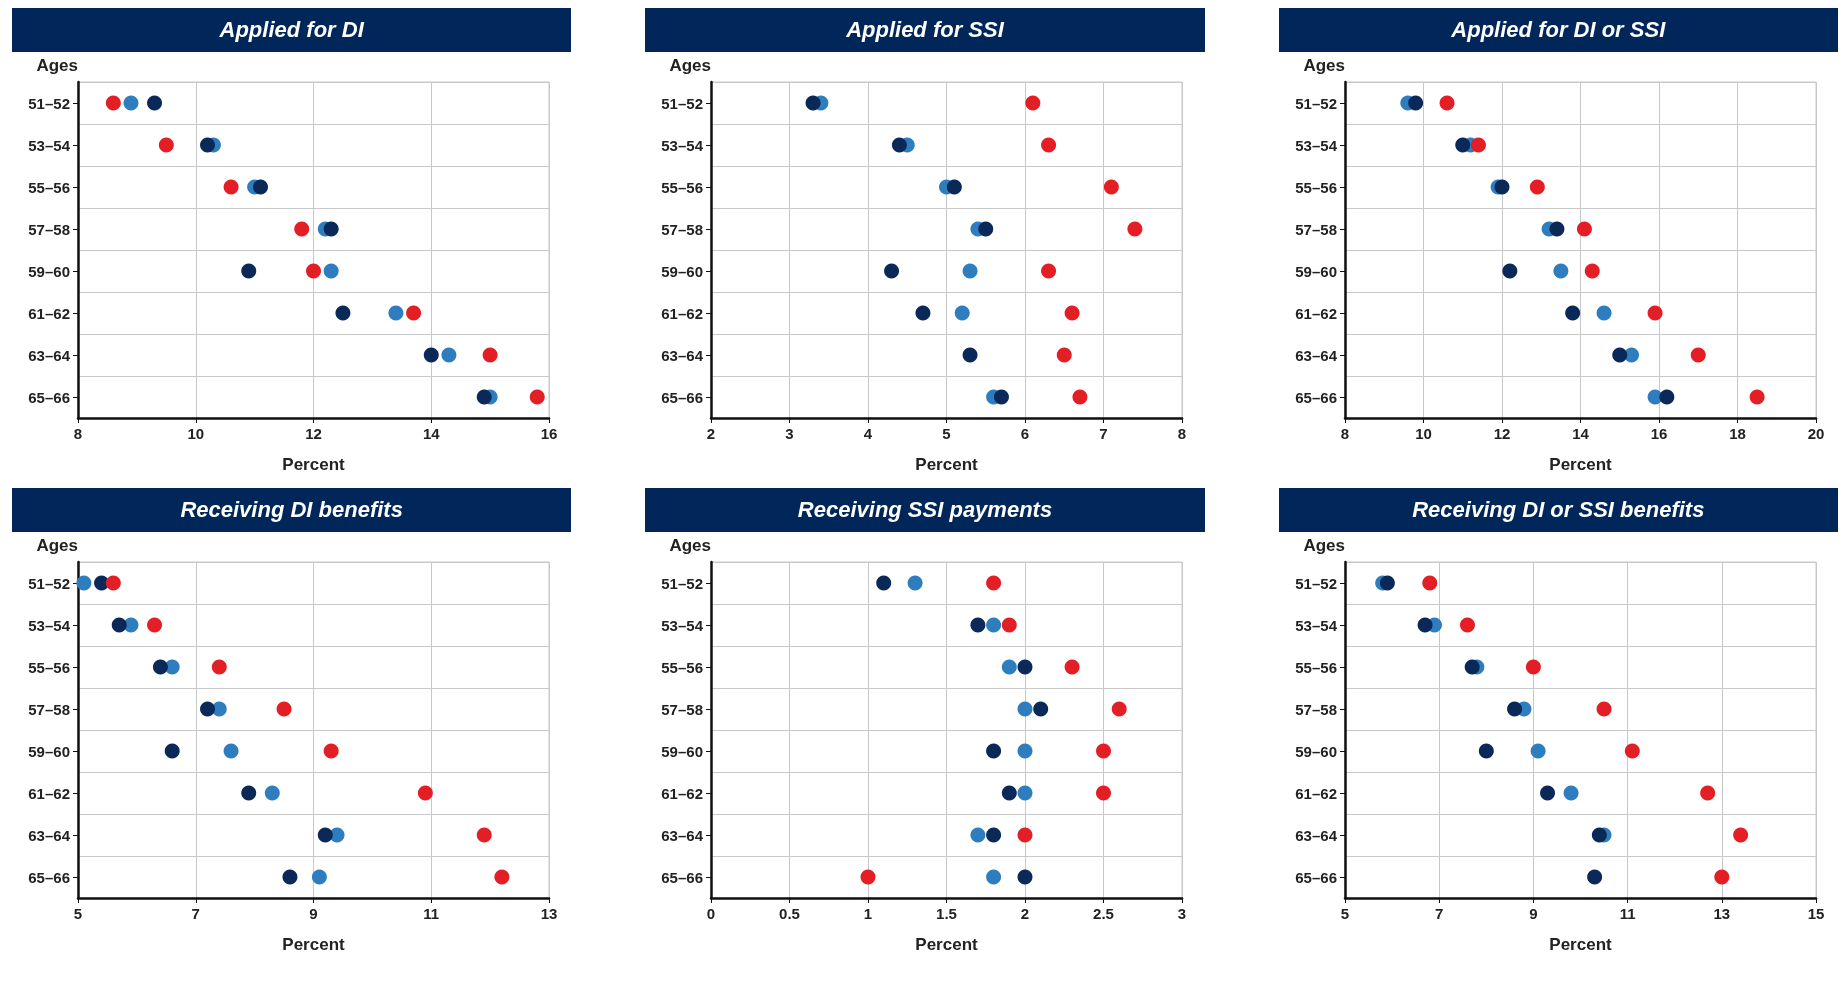  I want to click on x-tick-label: 20, so click(1815, 433).